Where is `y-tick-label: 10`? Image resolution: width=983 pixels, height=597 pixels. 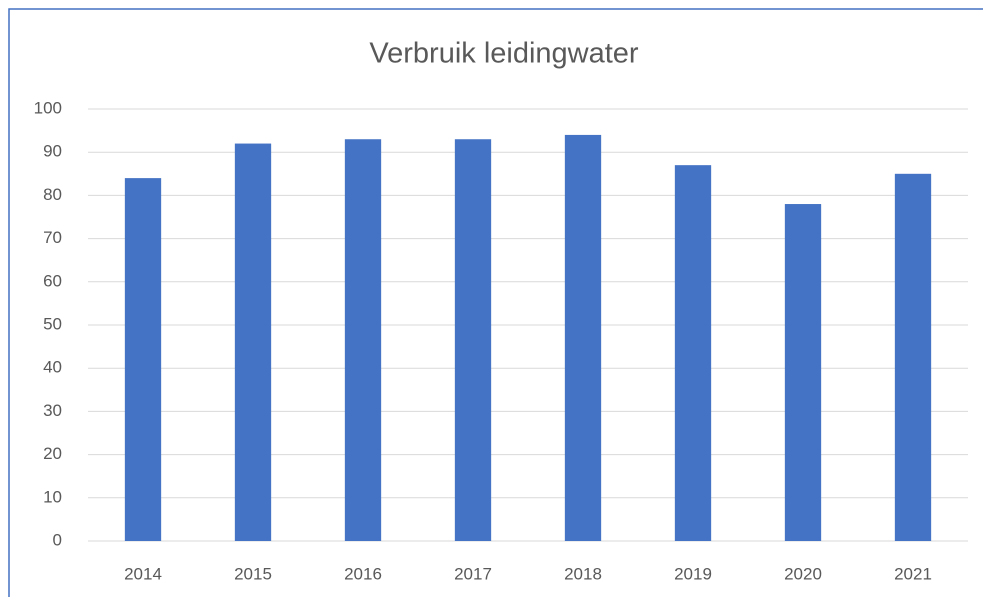 y-tick-label: 10 is located at coordinates (52, 496).